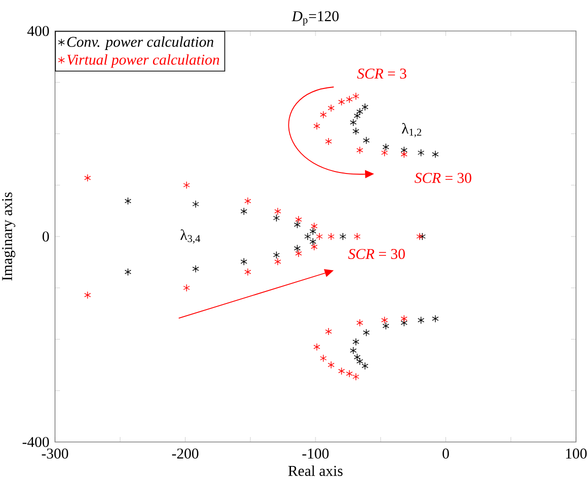  What do you see at coordinates (185, 453) in the screenshot?
I see `x-tick-label: -200` at bounding box center [185, 453].